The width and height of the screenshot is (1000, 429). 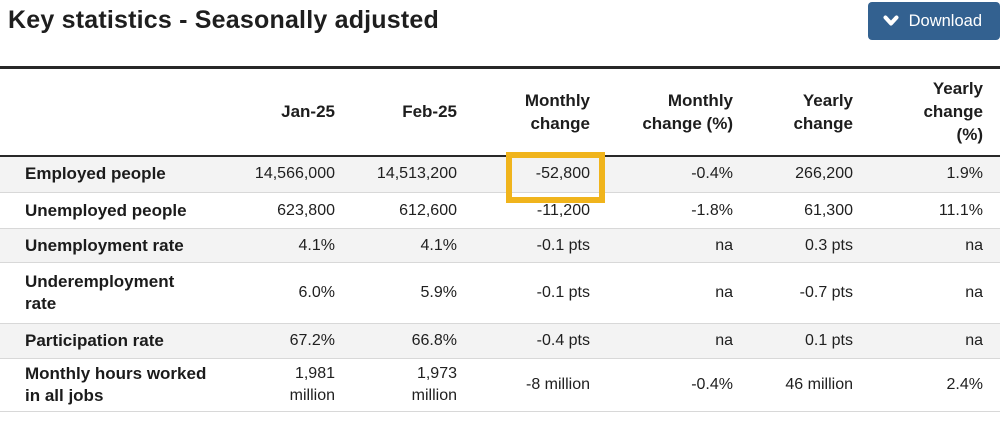 I want to click on cell: 623,800, so click(x=306, y=210).